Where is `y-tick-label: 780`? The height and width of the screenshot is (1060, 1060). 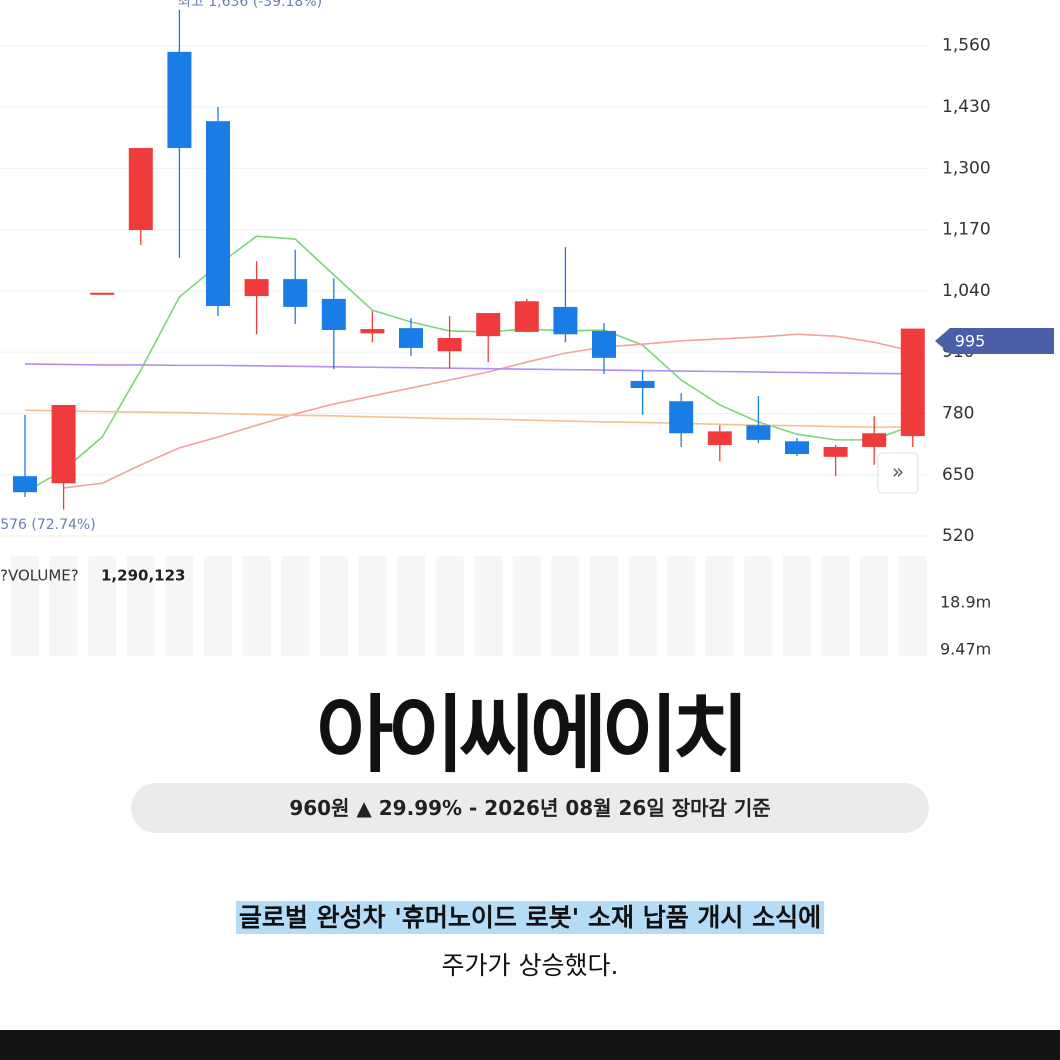
y-tick-label: 780 is located at coordinates (958, 413).